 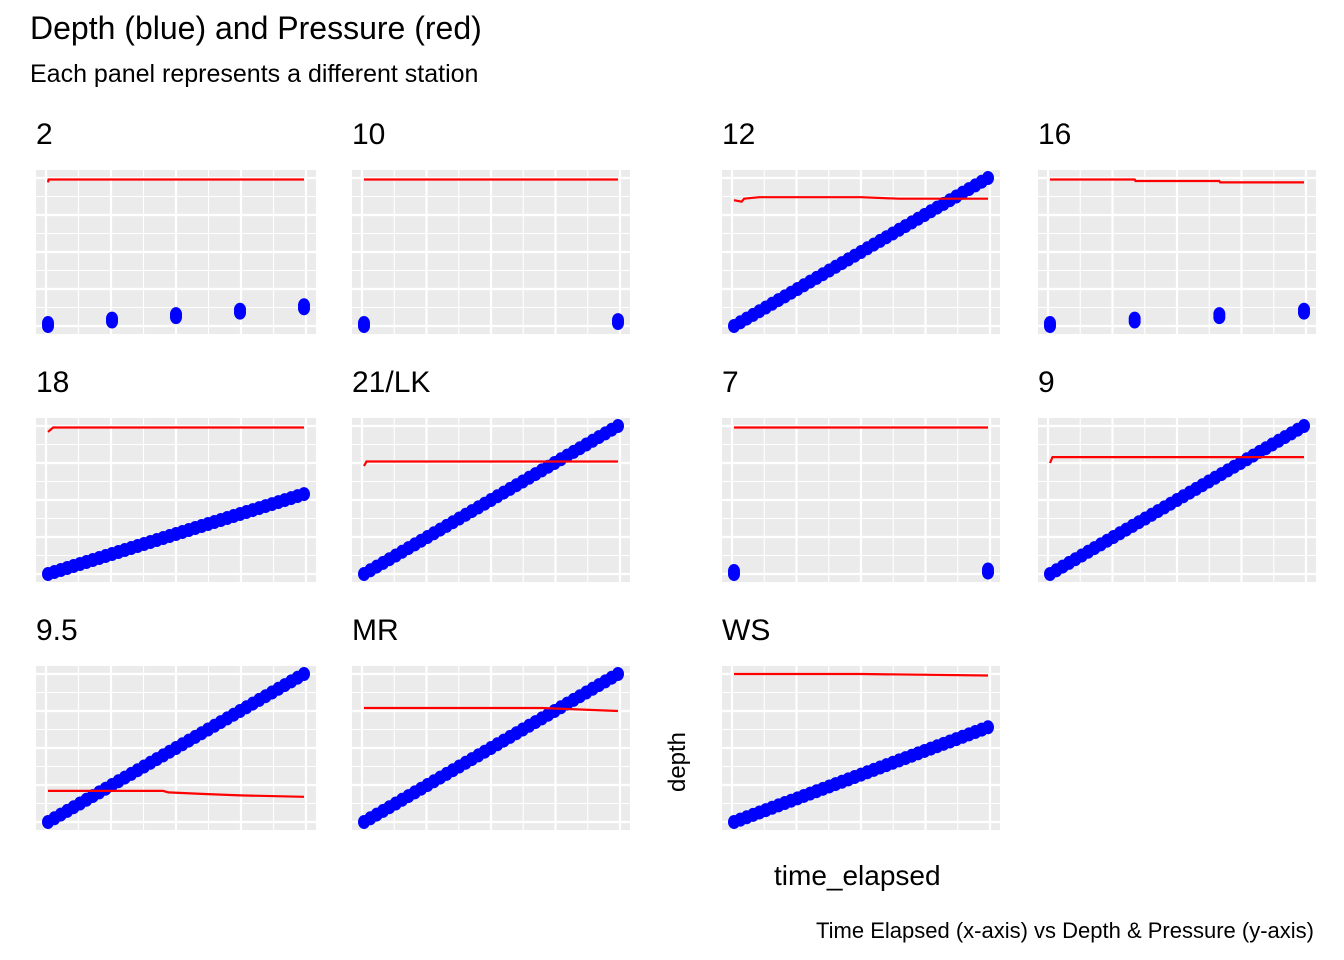 I want to click on x-axis-label: time_elapsed, so click(x=857, y=875).